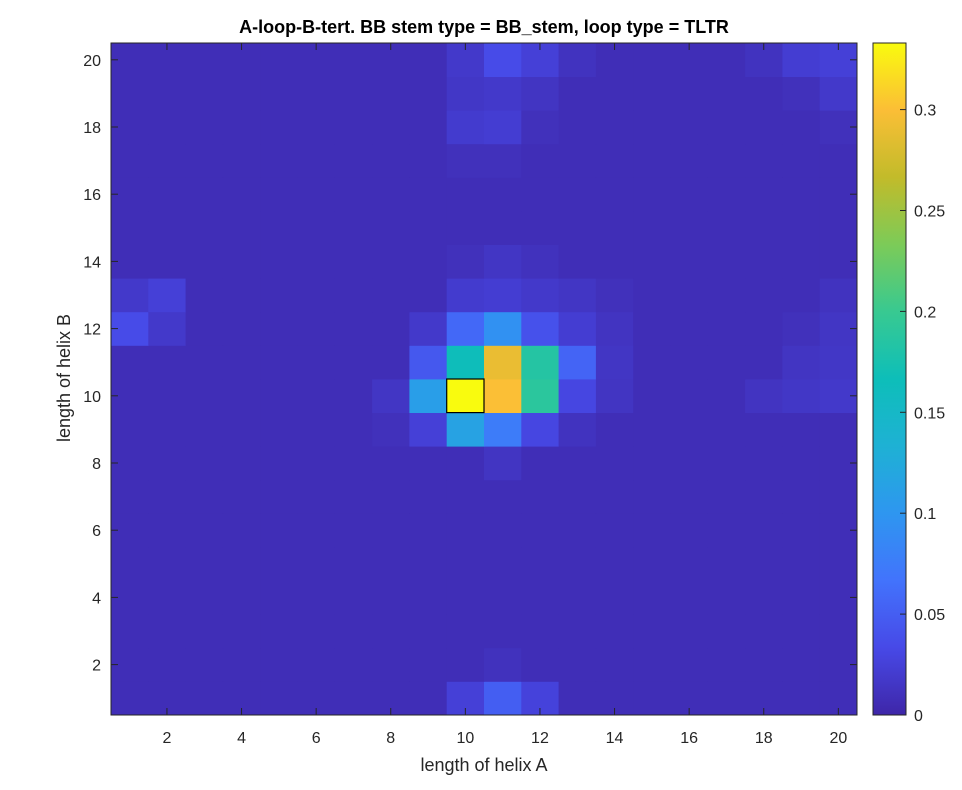  Describe the element at coordinates (465, 396) in the screenshot. I see `highlighted-cell-outline` at that location.